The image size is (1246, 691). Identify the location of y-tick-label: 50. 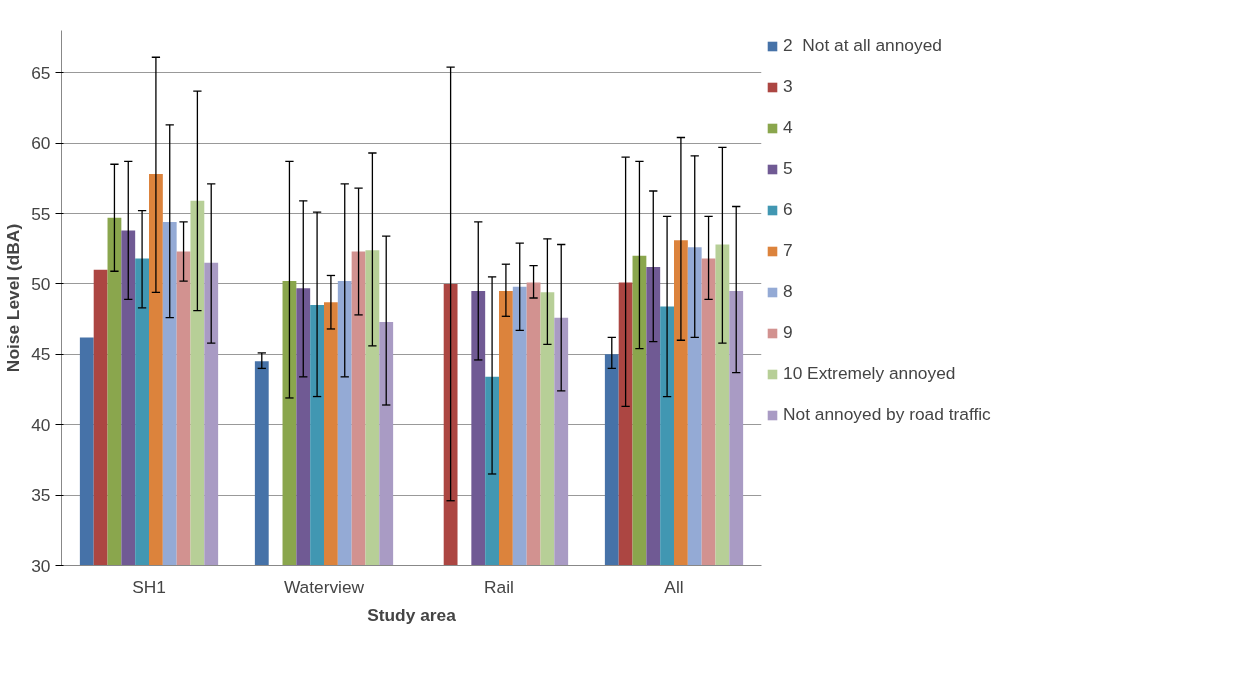
(41, 283).